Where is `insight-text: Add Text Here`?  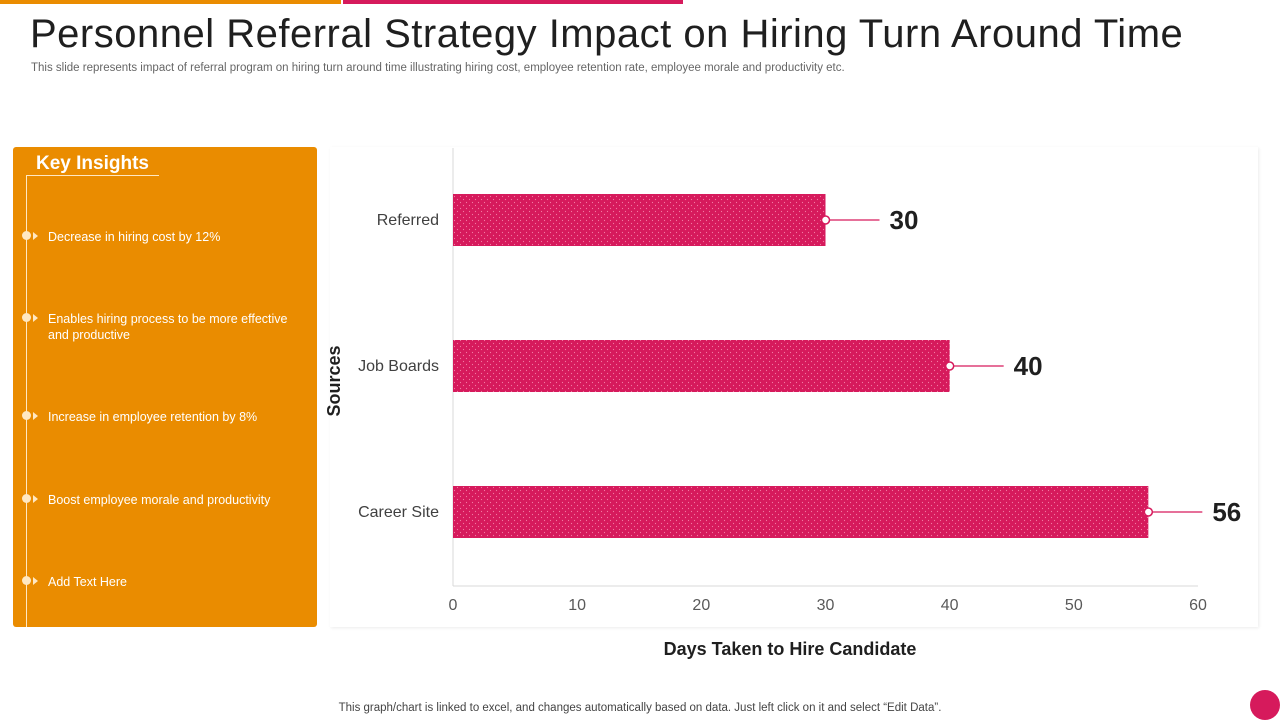 insight-text: Add Text Here is located at coordinates (87, 582).